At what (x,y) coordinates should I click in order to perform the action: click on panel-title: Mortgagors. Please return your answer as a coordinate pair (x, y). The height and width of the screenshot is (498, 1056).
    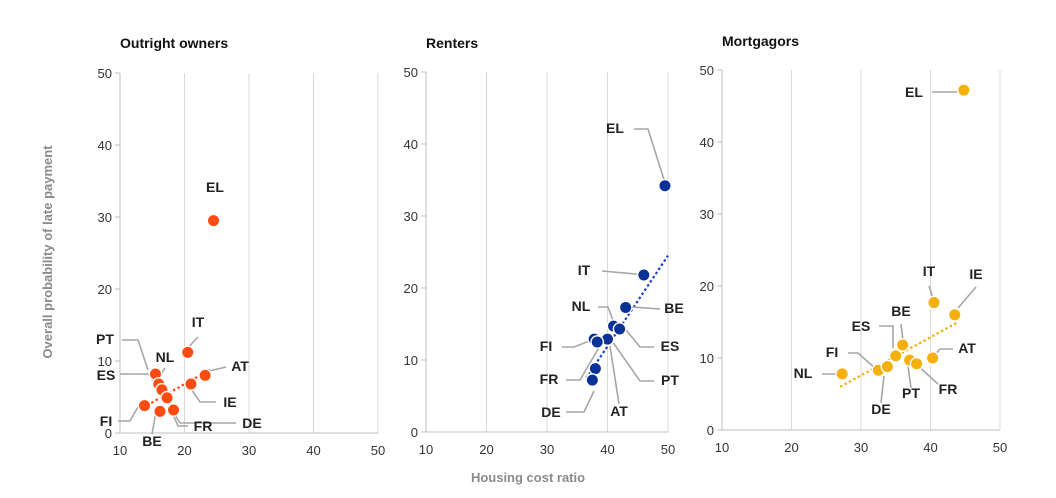
    Looking at the image, I should click on (760, 41).